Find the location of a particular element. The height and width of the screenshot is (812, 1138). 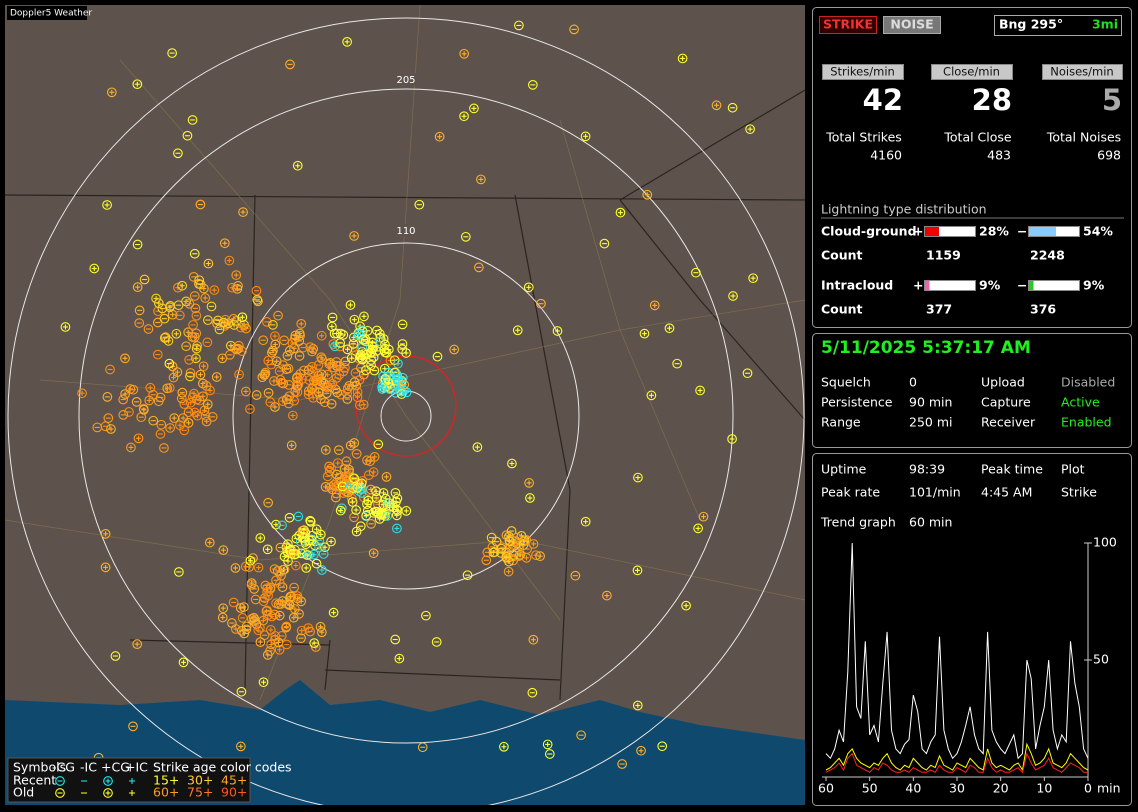

rate-button-label: Strikes/min is located at coordinates (862, 72).